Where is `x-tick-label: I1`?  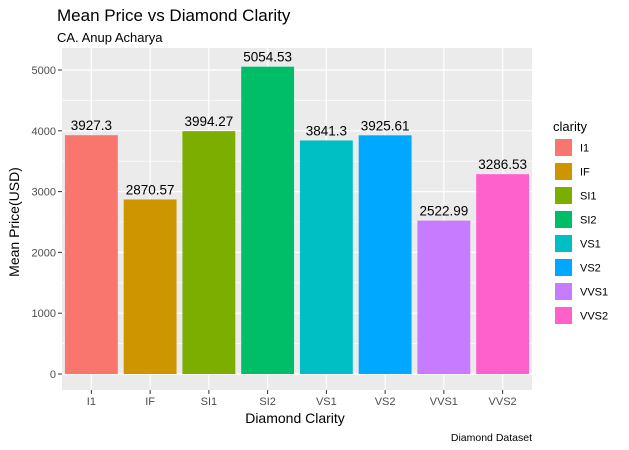
x-tick-label: I1 is located at coordinates (91, 402).